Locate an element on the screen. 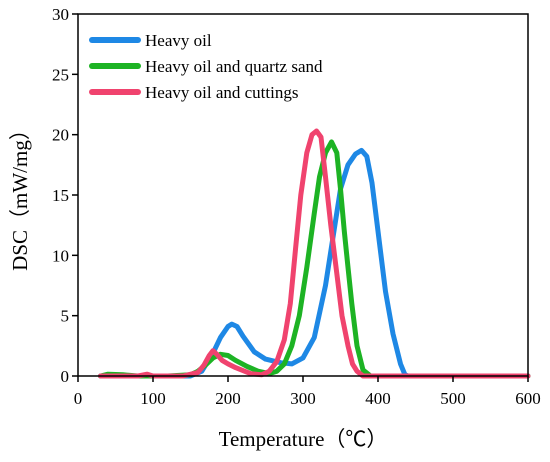 The image size is (550, 462). legend-label-1: Heavy oil is located at coordinates (178, 40).